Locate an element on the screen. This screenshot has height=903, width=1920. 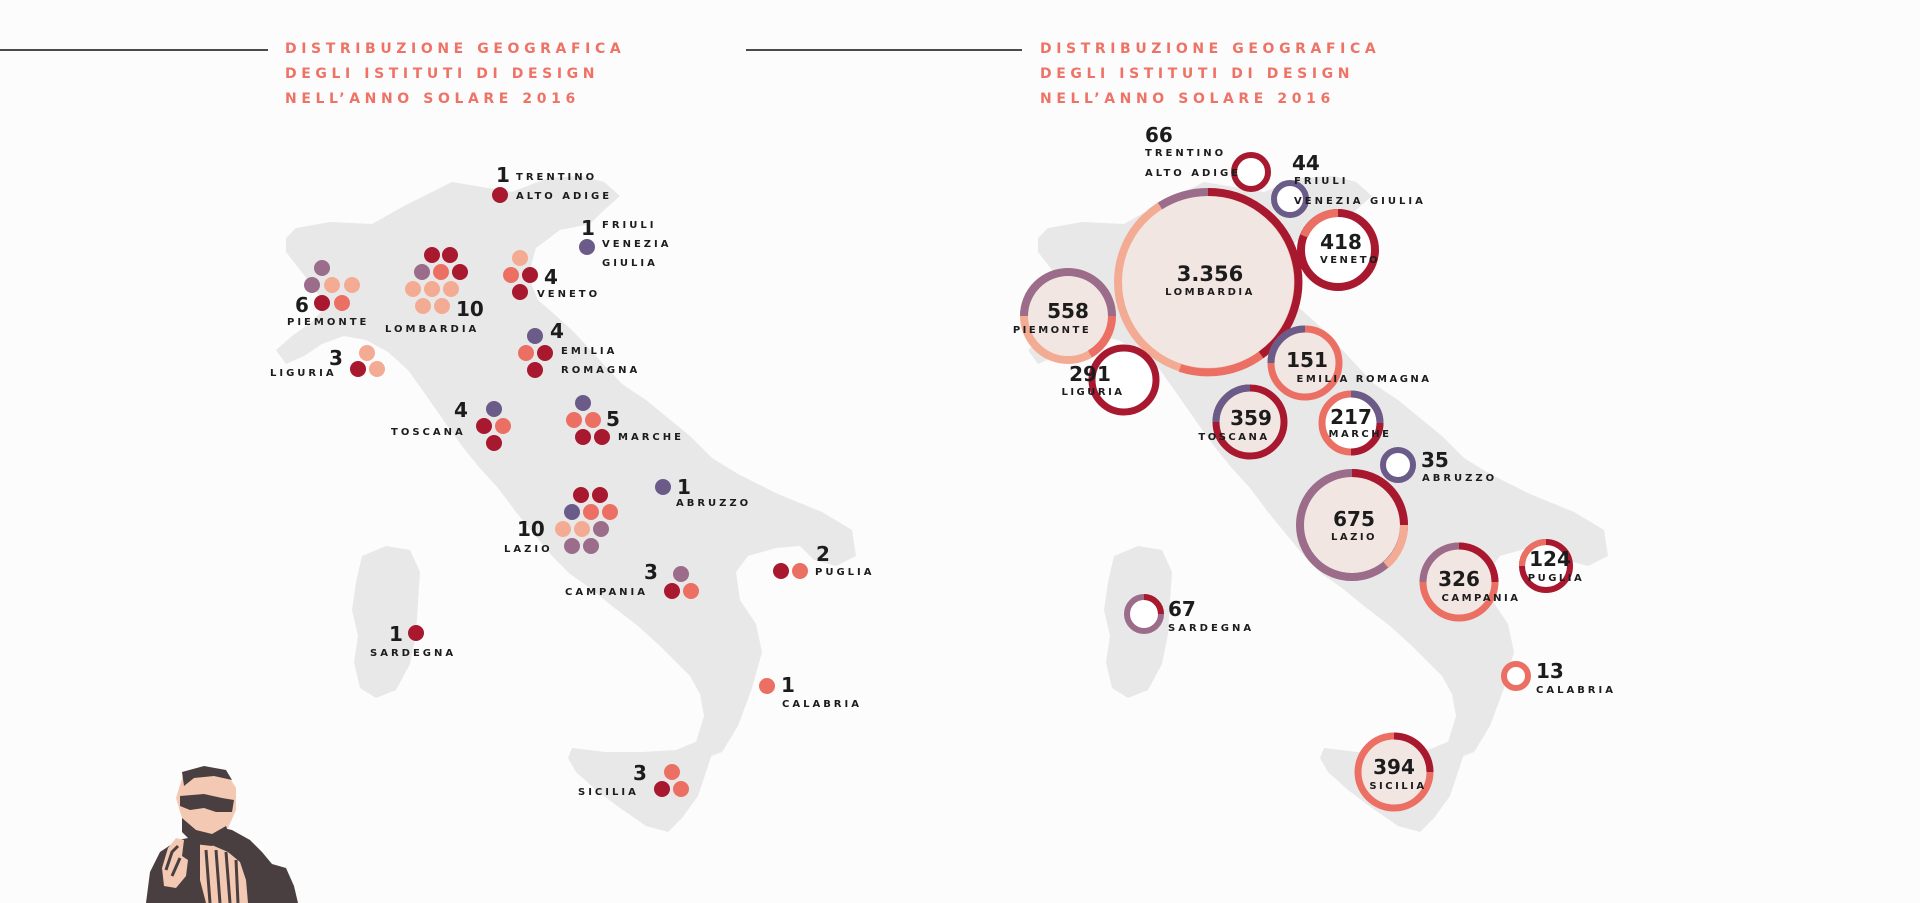
right-title-rule is located at coordinates (884, 50).